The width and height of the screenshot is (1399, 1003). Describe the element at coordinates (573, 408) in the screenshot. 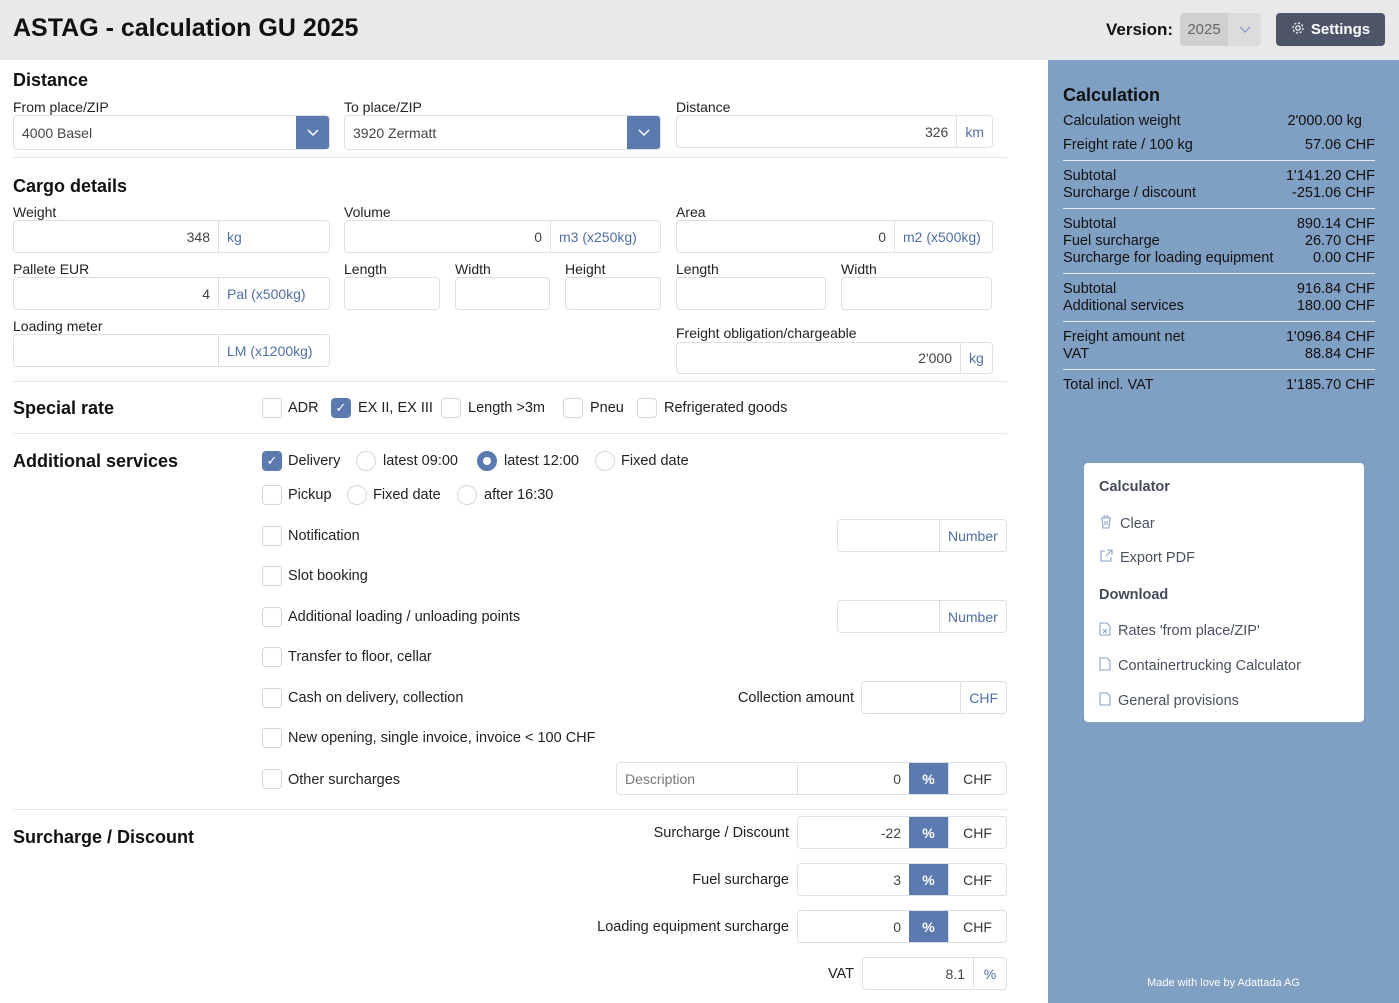

I see `pneu-checkbox` at that location.